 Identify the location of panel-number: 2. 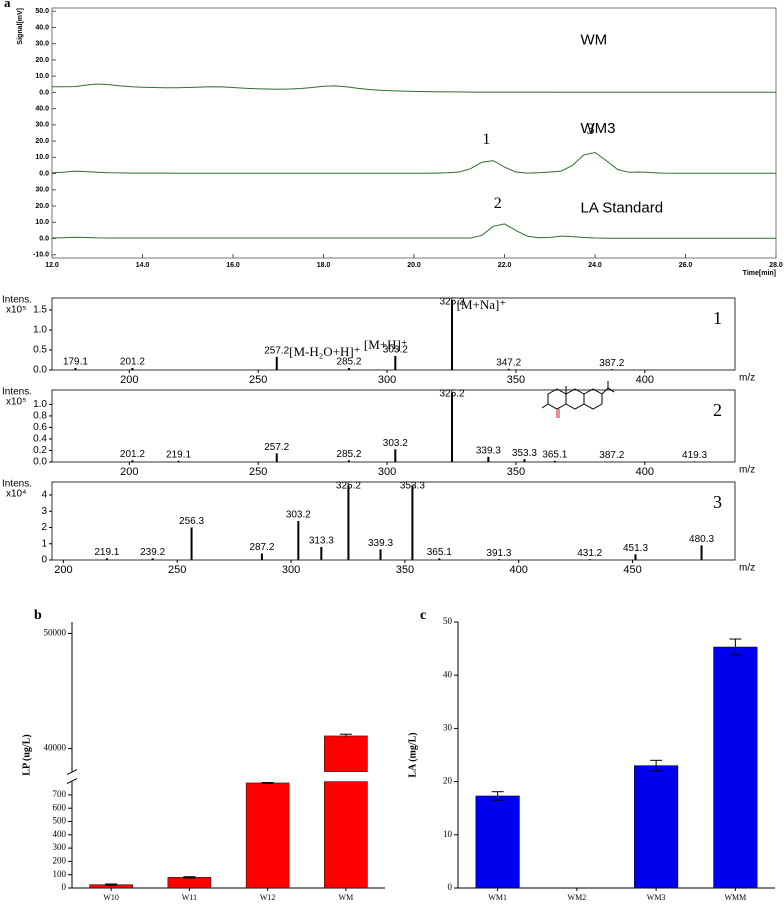
(717, 410).